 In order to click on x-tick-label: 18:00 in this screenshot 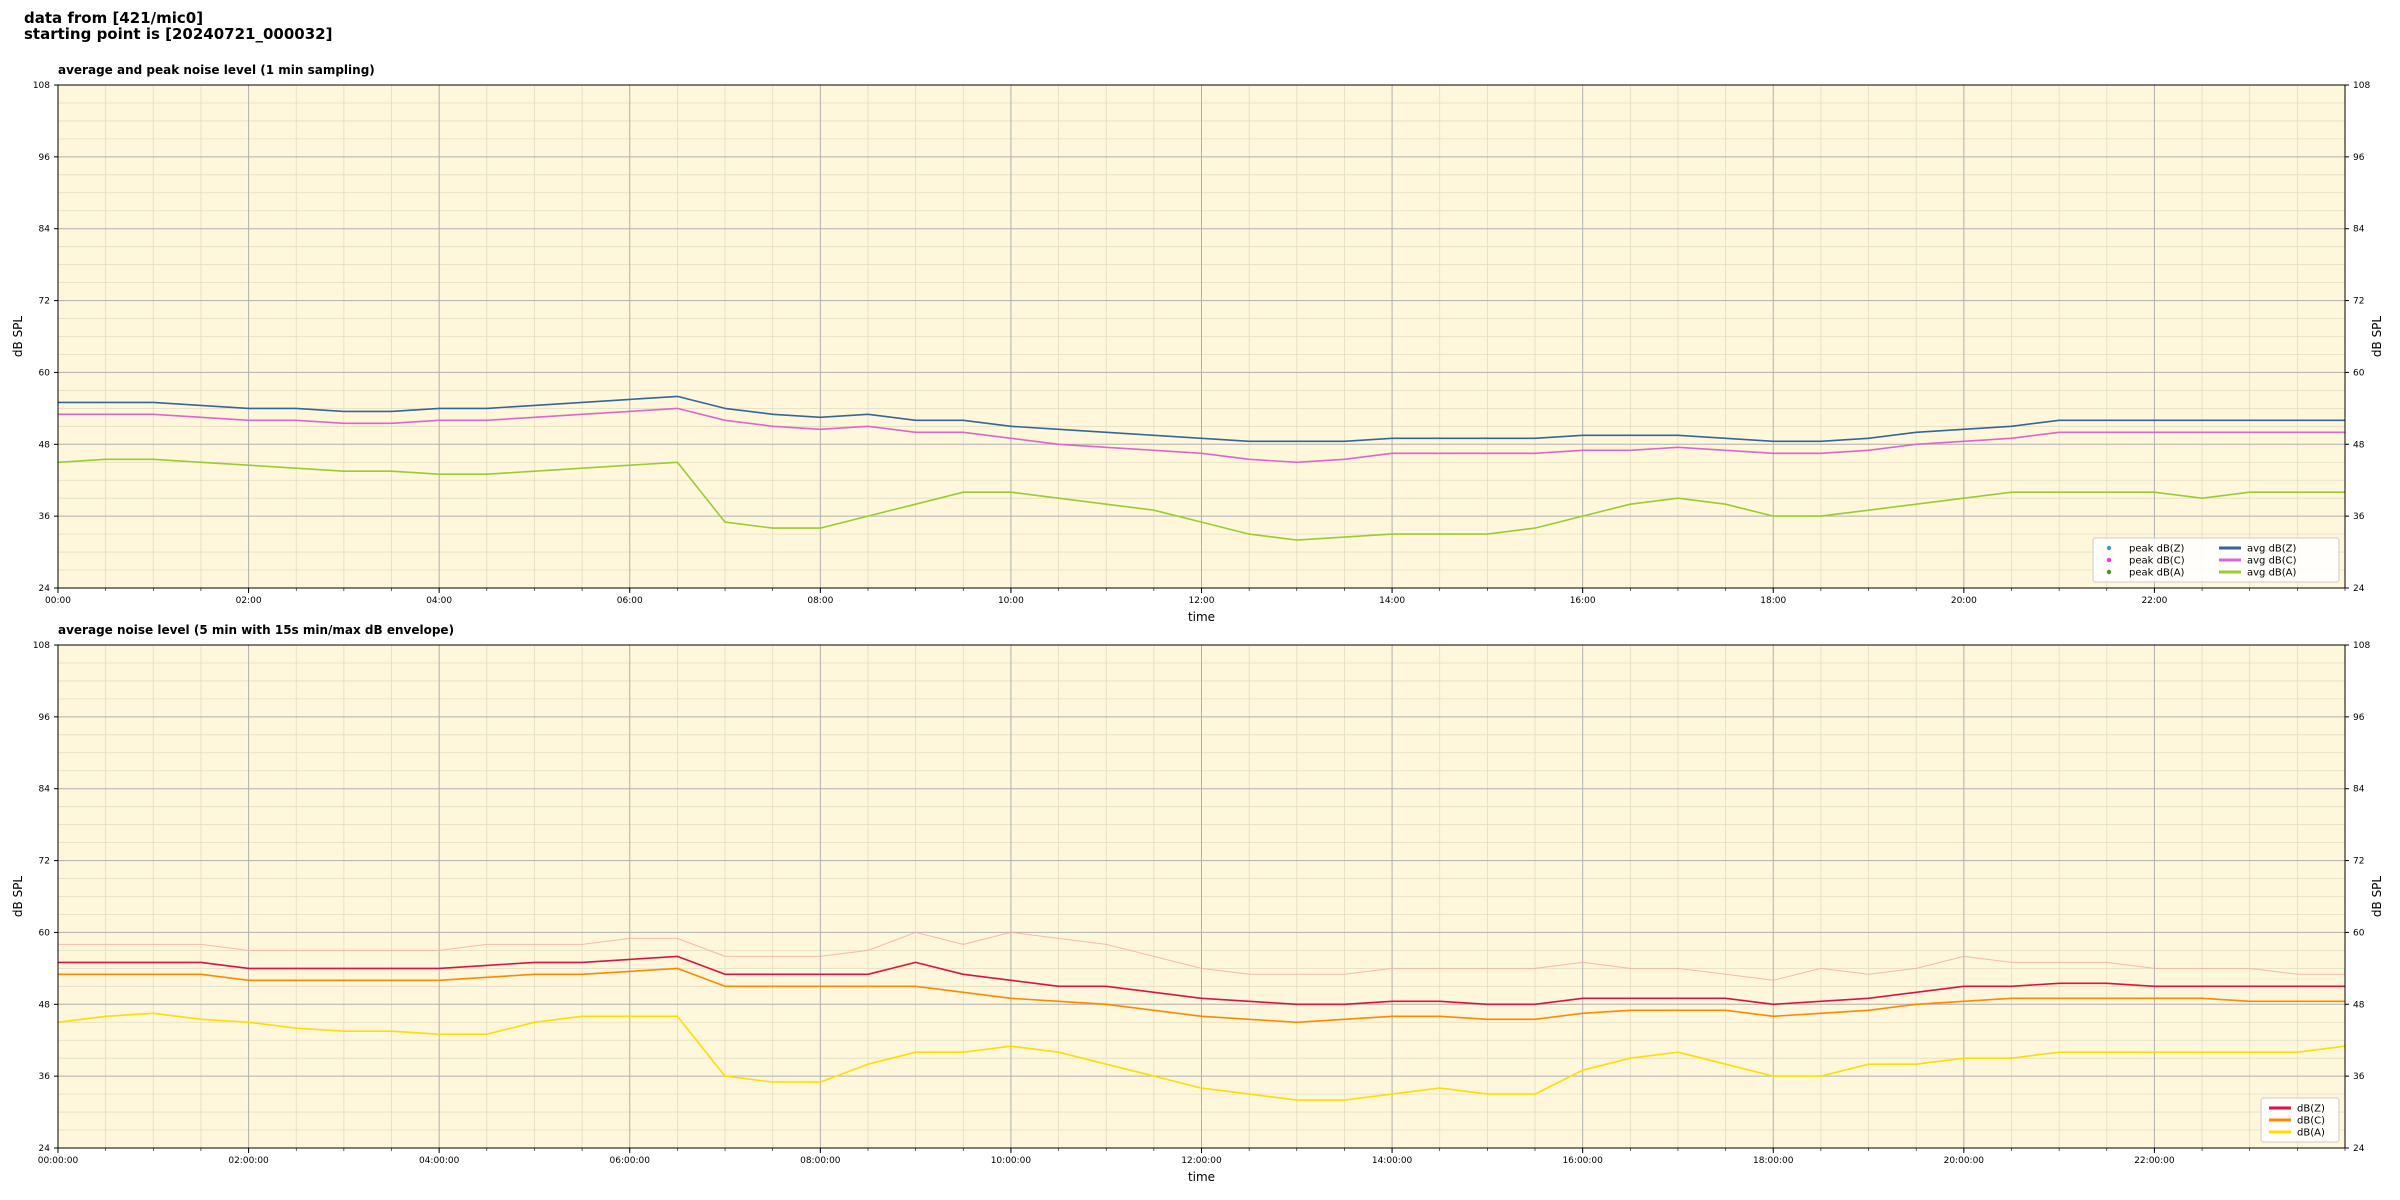, I will do `click(1773, 601)`.